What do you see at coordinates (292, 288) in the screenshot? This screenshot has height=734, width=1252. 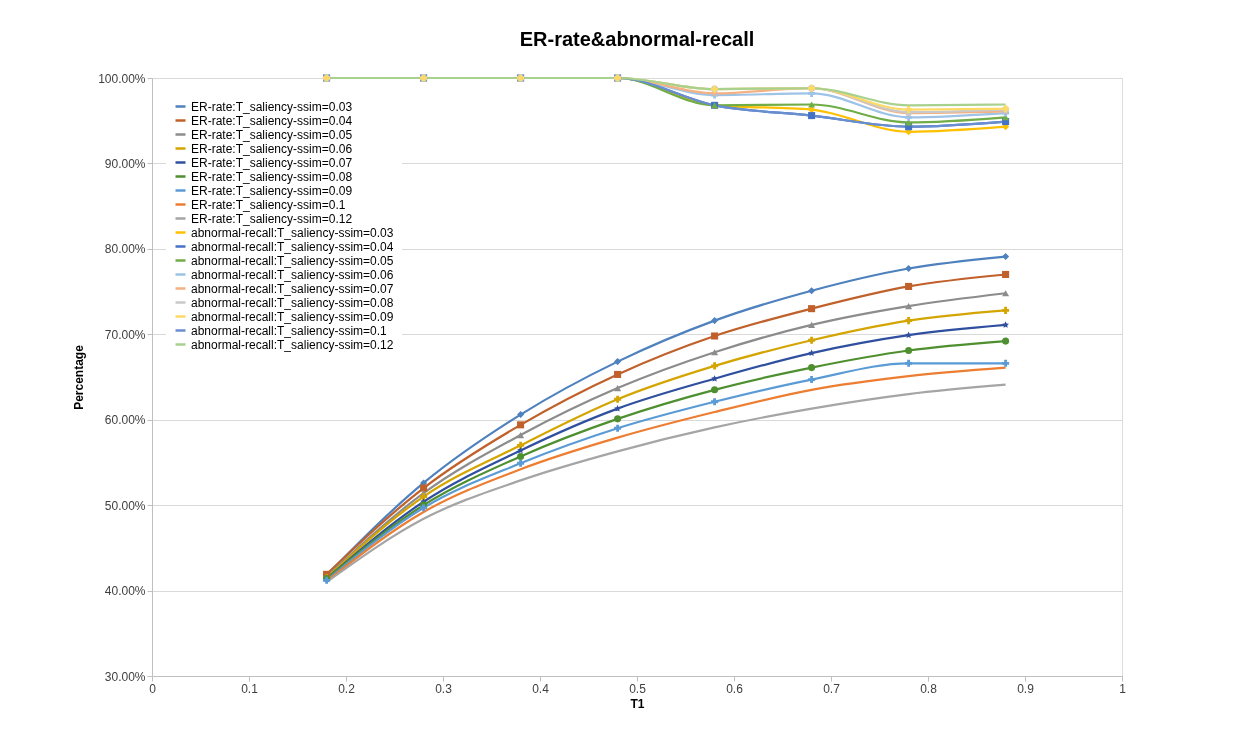 I see `legend-label: abnormal-recall:T_saliency-ssim=0.07` at bounding box center [292, 288].